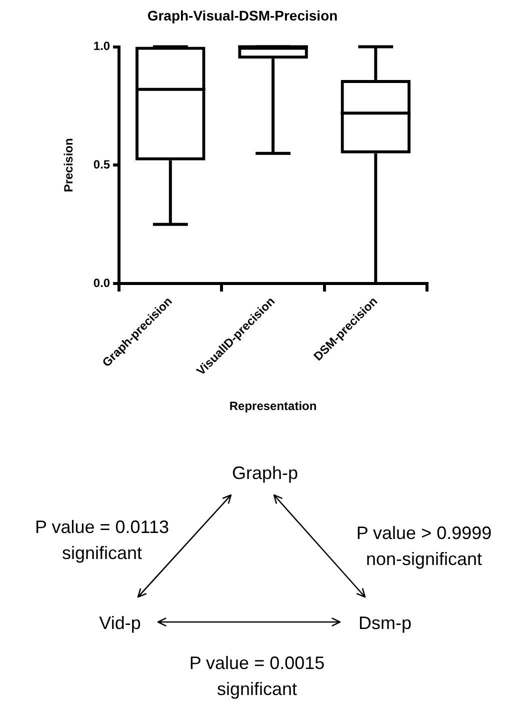  I want to click on text: P value = 0.0015 significant, so click(257, 676).